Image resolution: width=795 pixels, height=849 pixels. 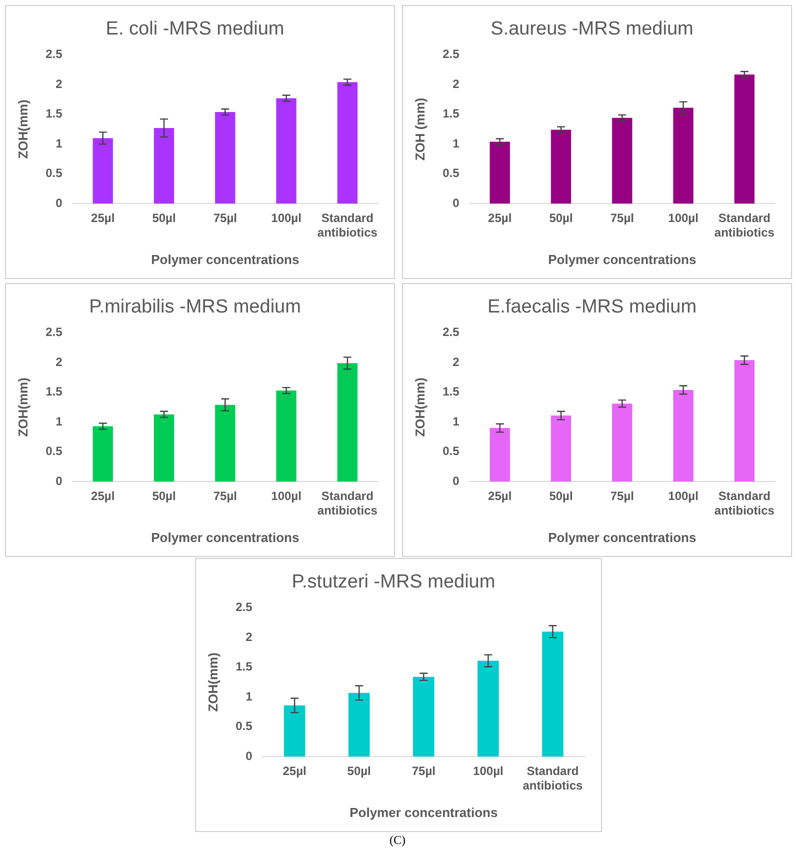 What do you see at coordinates (592, 29) in the screenshot?
I see `chart-title: S.aureus -MRS medium` at bounding box center [592, 29].